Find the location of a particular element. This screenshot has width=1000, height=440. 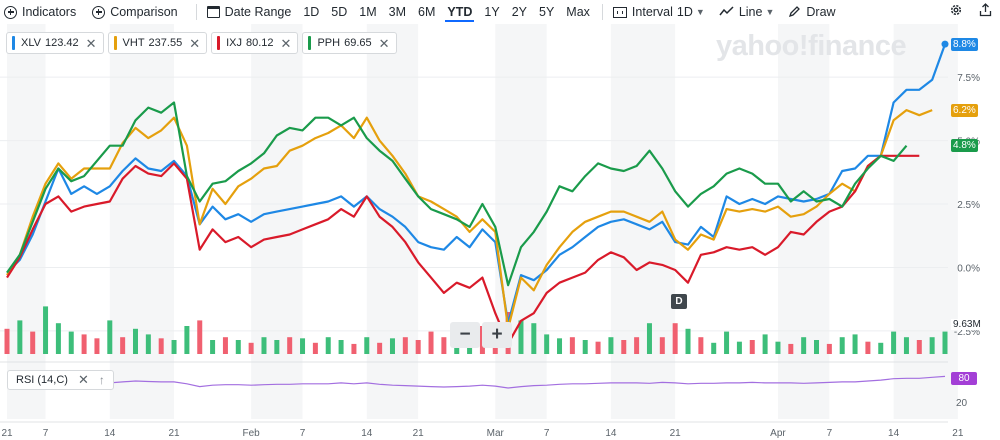

date-range-label: Date Range is located at coordinates (258, 12).